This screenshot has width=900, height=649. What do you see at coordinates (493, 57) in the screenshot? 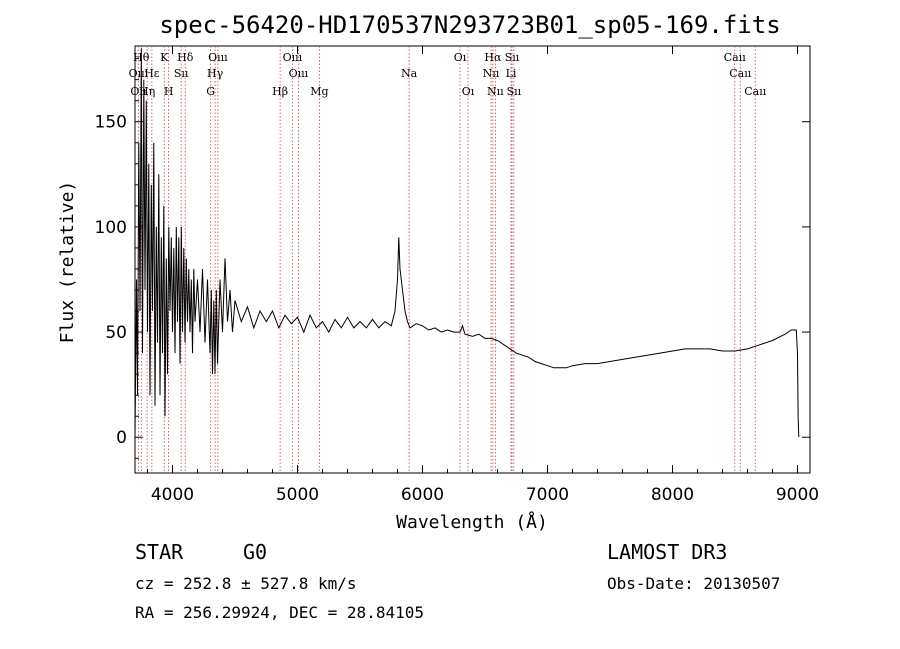
I see `line-marker-label: Hα` at bounding box center [493, 57].